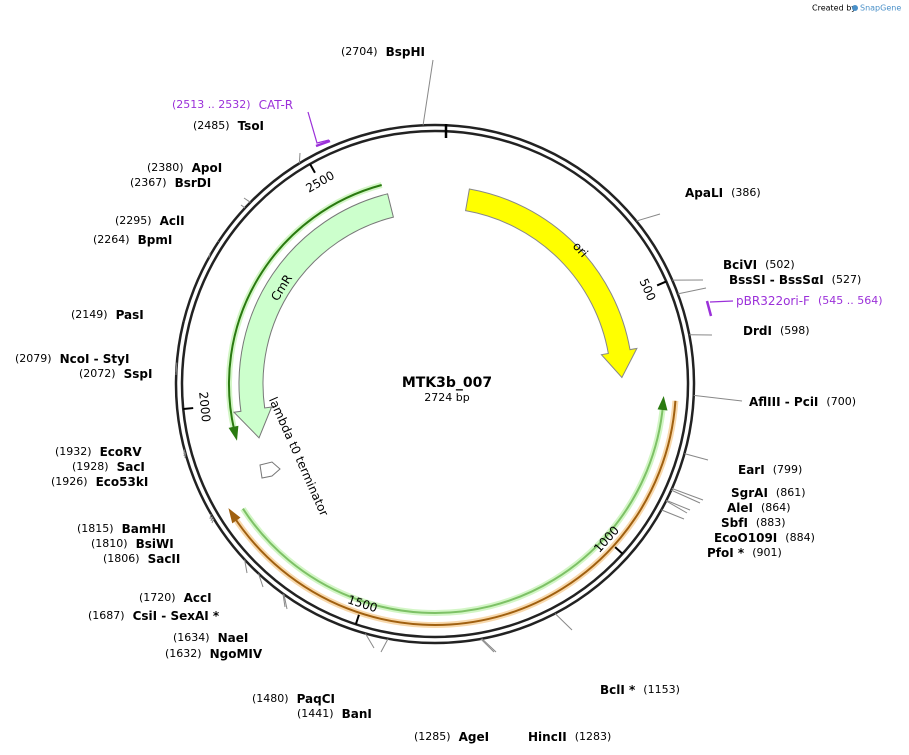 This screenshot has width=909, height=755. I want to click on site-name: PasI, so click(130, 315).